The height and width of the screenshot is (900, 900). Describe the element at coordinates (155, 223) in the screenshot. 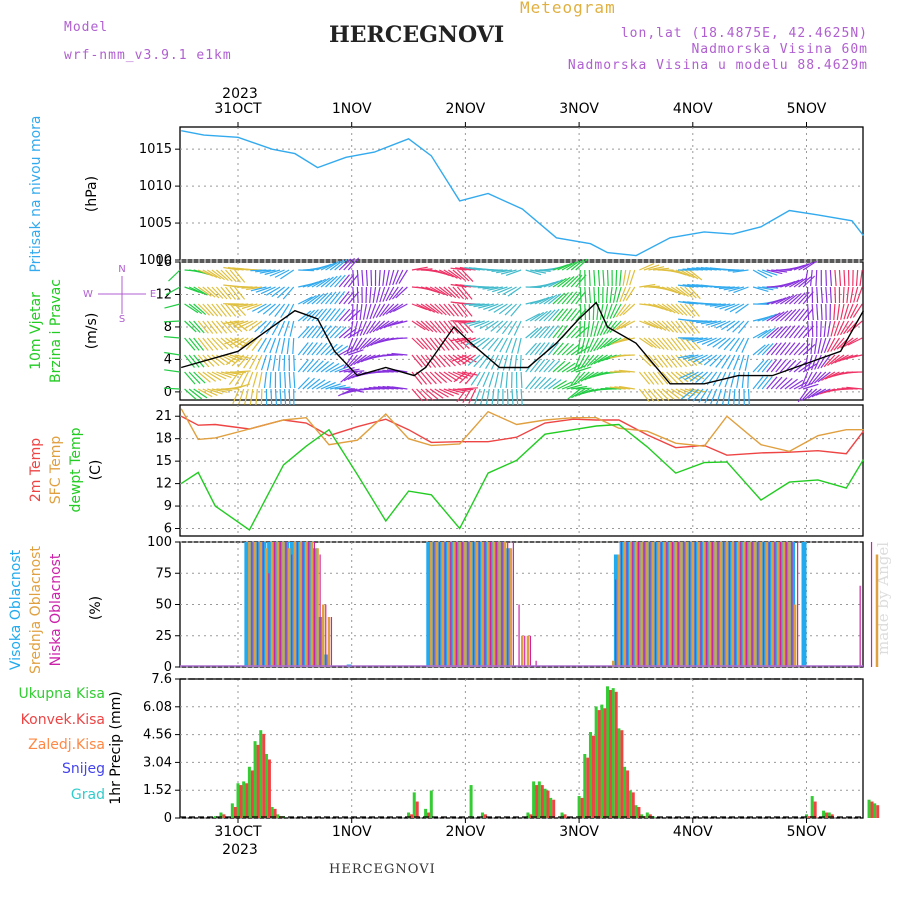

I see `pressure-ytick-label: 1005` at that location.